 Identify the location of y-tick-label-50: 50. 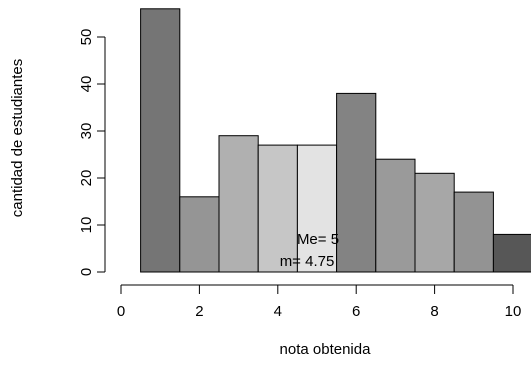
(86, 37).